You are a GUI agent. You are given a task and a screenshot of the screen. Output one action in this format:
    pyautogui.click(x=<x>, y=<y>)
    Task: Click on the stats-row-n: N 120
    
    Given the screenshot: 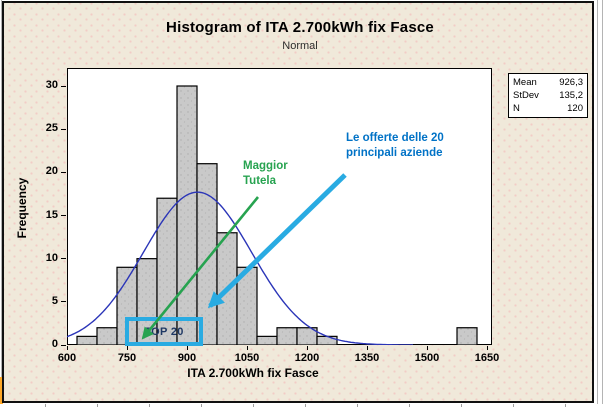 What is the action you would take?
    pyautogui.click(x=548, y=109)
    